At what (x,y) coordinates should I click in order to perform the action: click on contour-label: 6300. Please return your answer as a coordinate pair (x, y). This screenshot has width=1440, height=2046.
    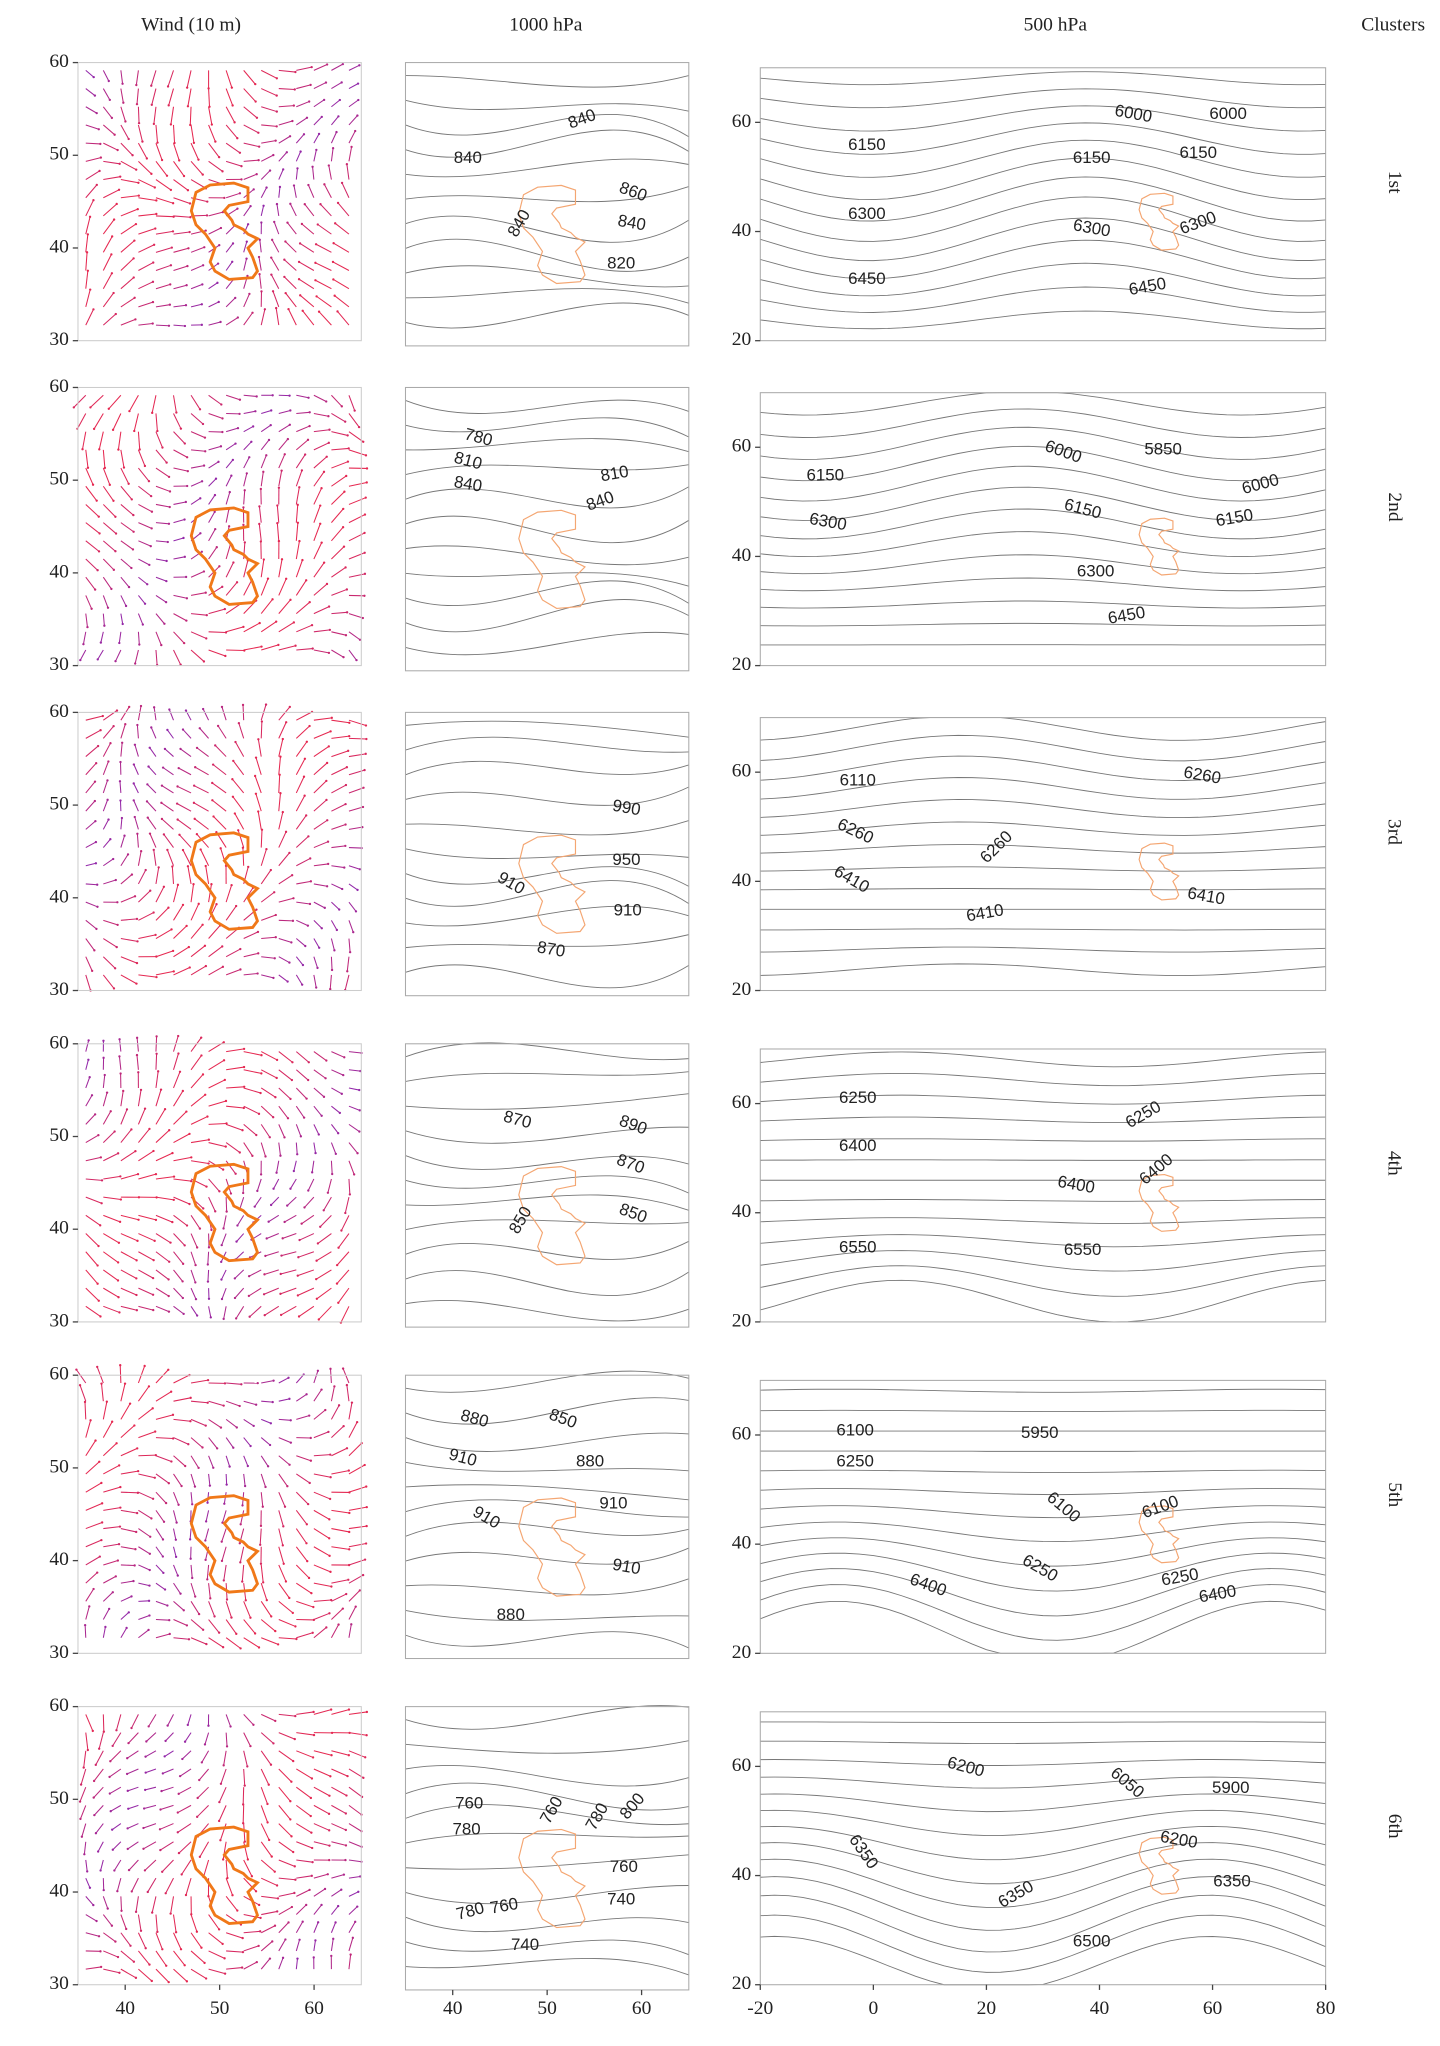
    Looking at the image, I should click on (828, 521).